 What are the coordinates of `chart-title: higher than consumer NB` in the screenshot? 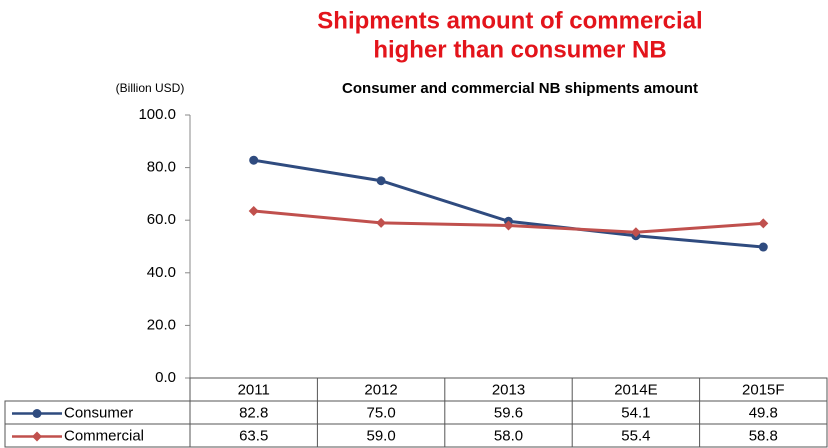 It's located at (519, 49).